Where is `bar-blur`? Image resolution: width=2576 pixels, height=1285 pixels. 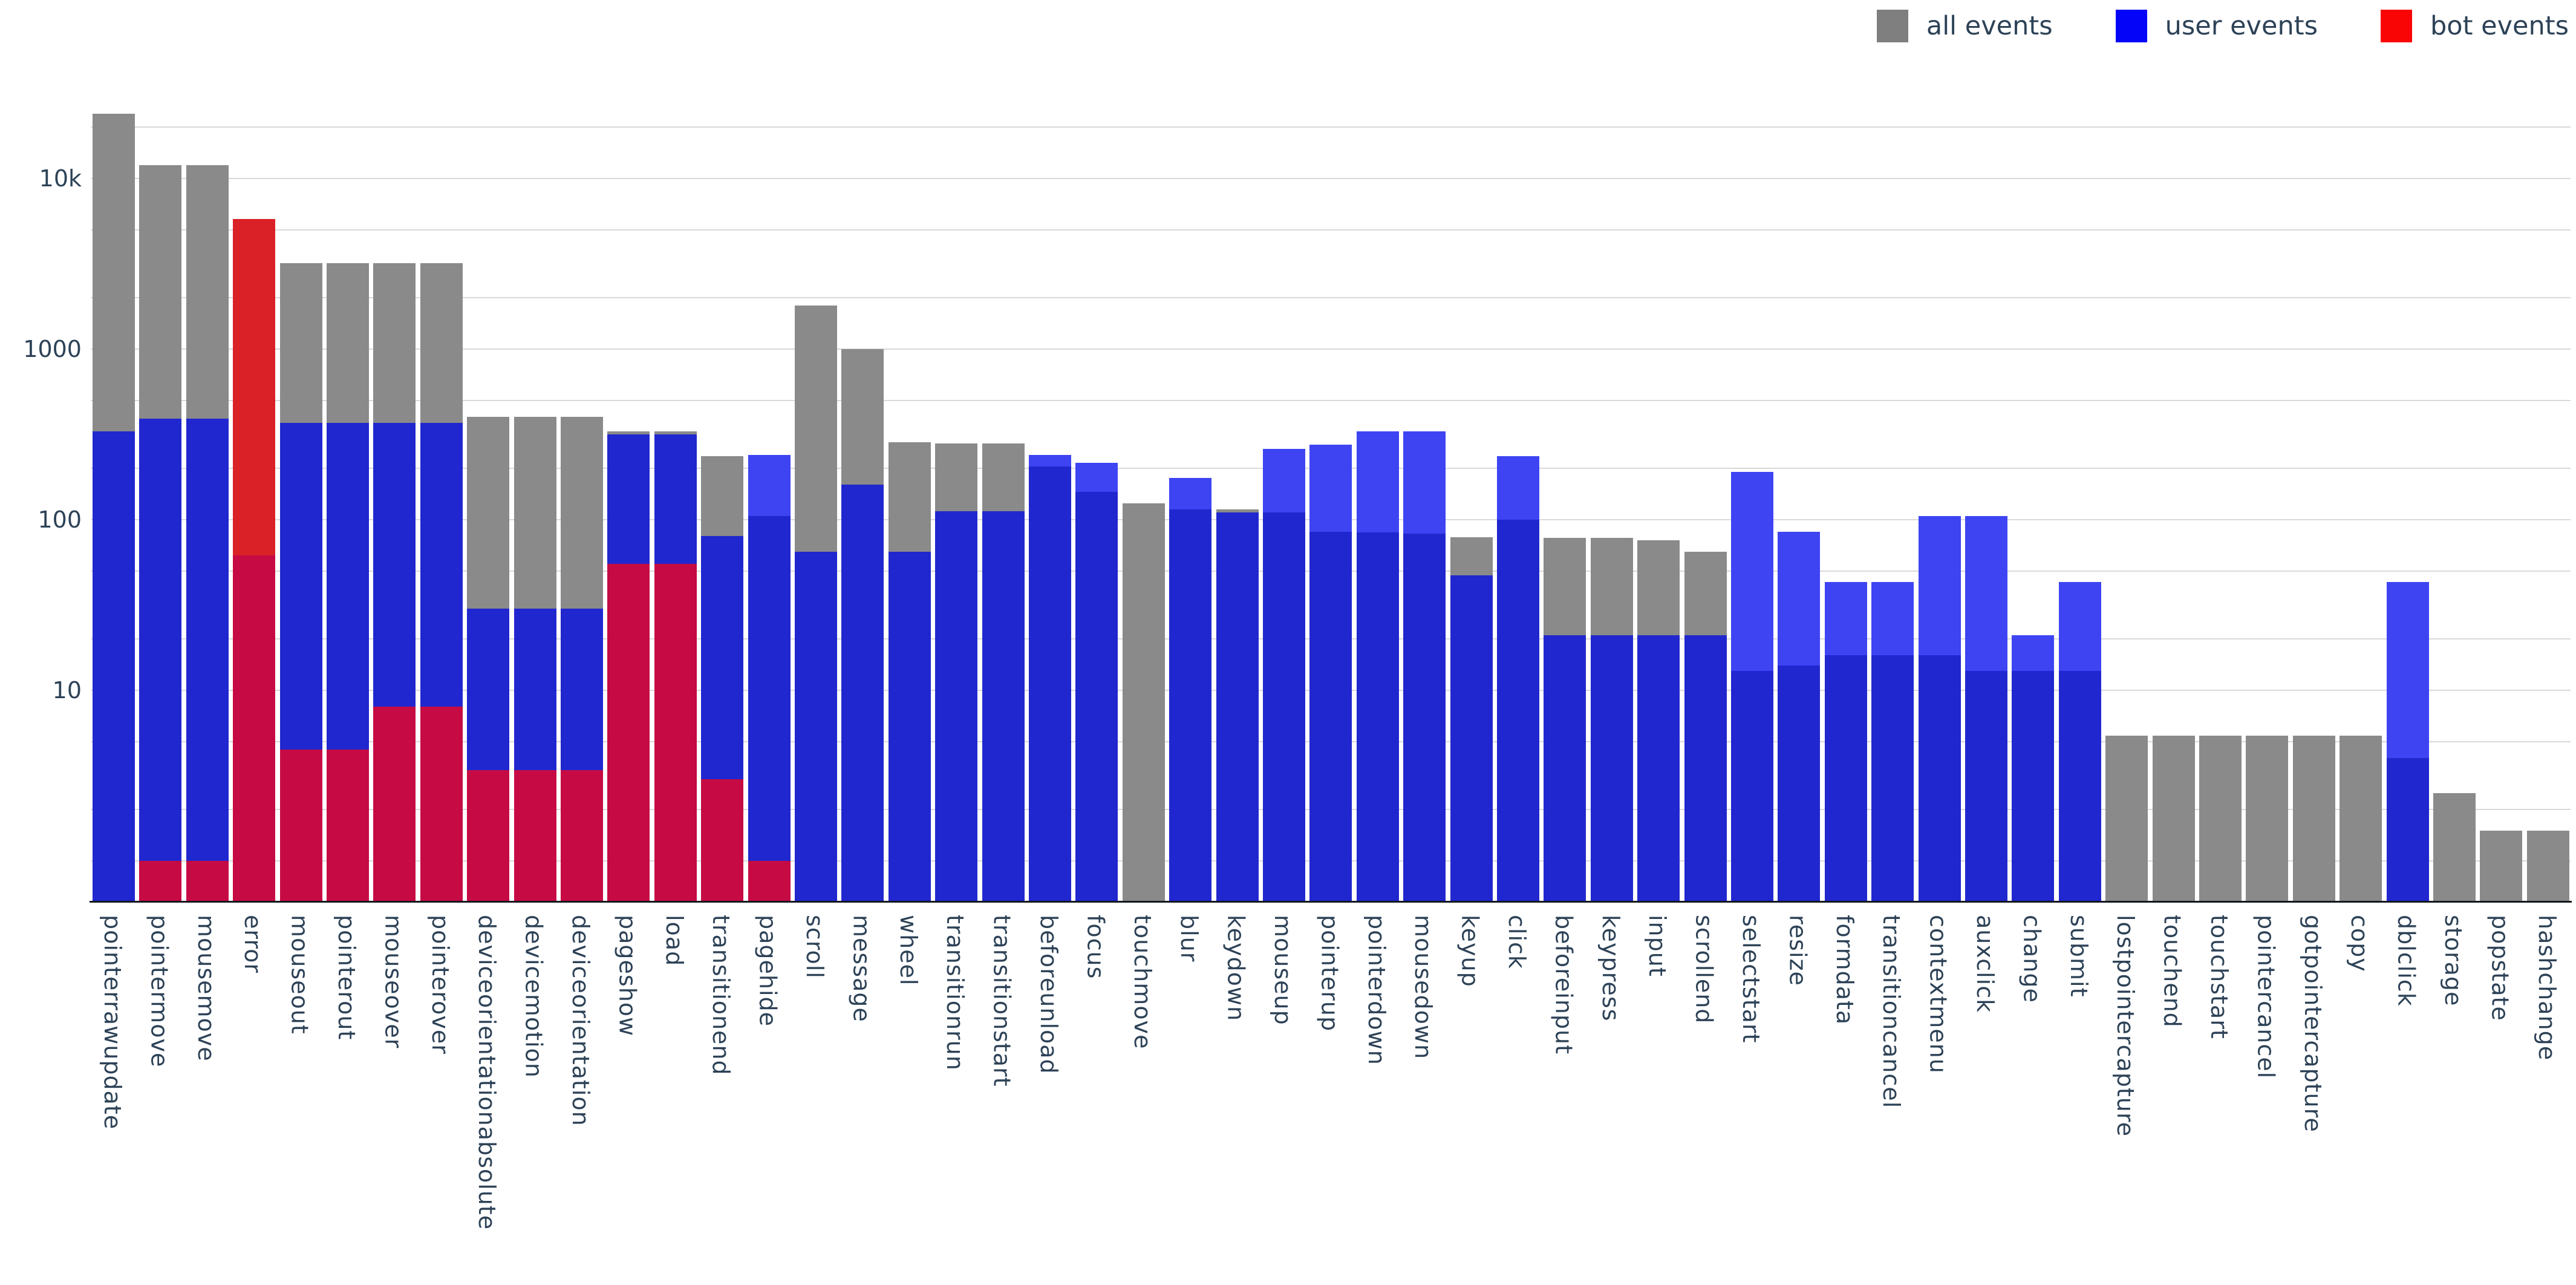 bar-blur is located at coordinates (1190, 450).